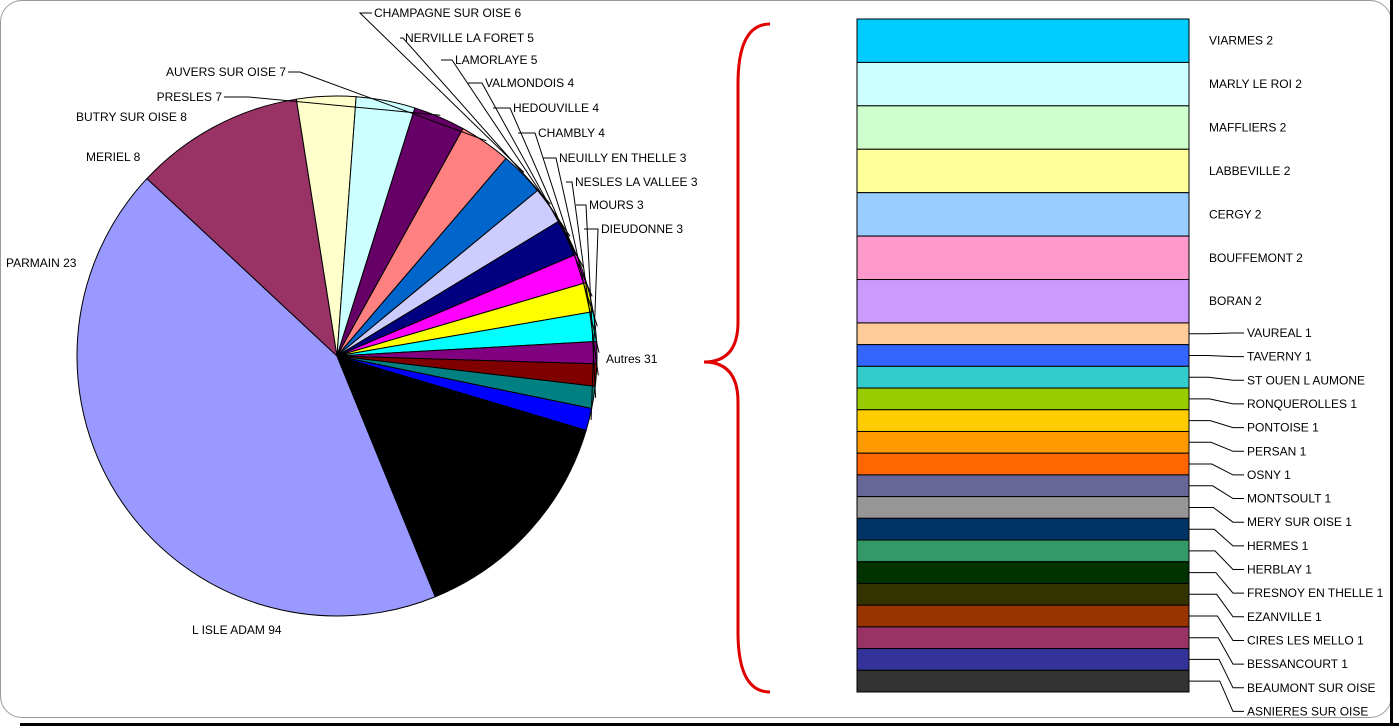 The height and width of the screenshot is (726, 1399). I want to click on leader-line-dieudonne, so click(591, 324).